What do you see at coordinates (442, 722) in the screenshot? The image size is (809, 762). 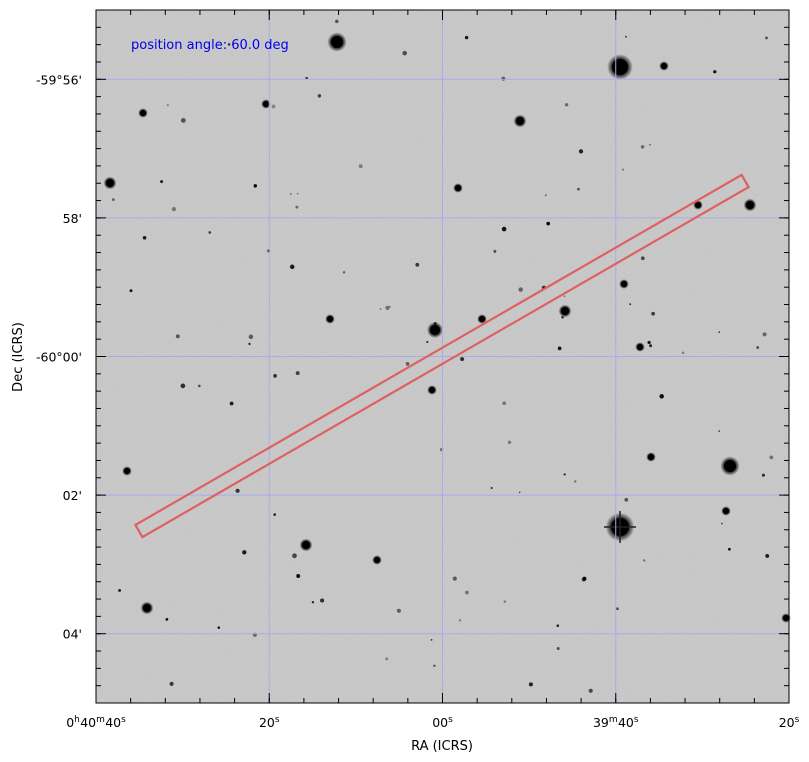 I see `ra-tick-label: 00s` at bounding box center [442, 722].